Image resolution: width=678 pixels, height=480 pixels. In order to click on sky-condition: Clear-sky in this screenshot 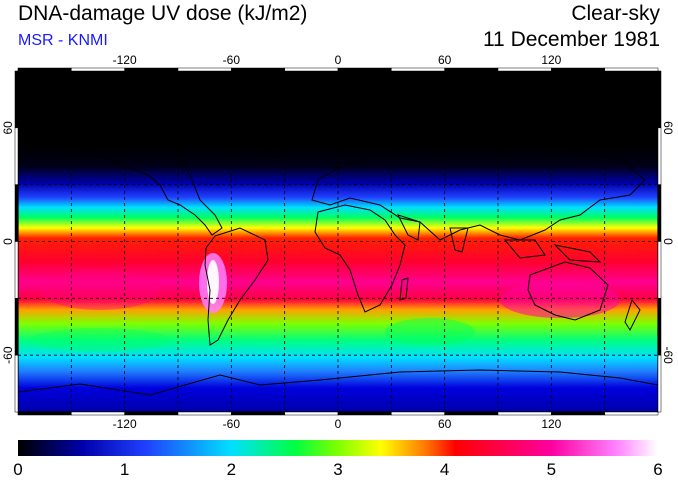, I will do `click(615, 13)`.